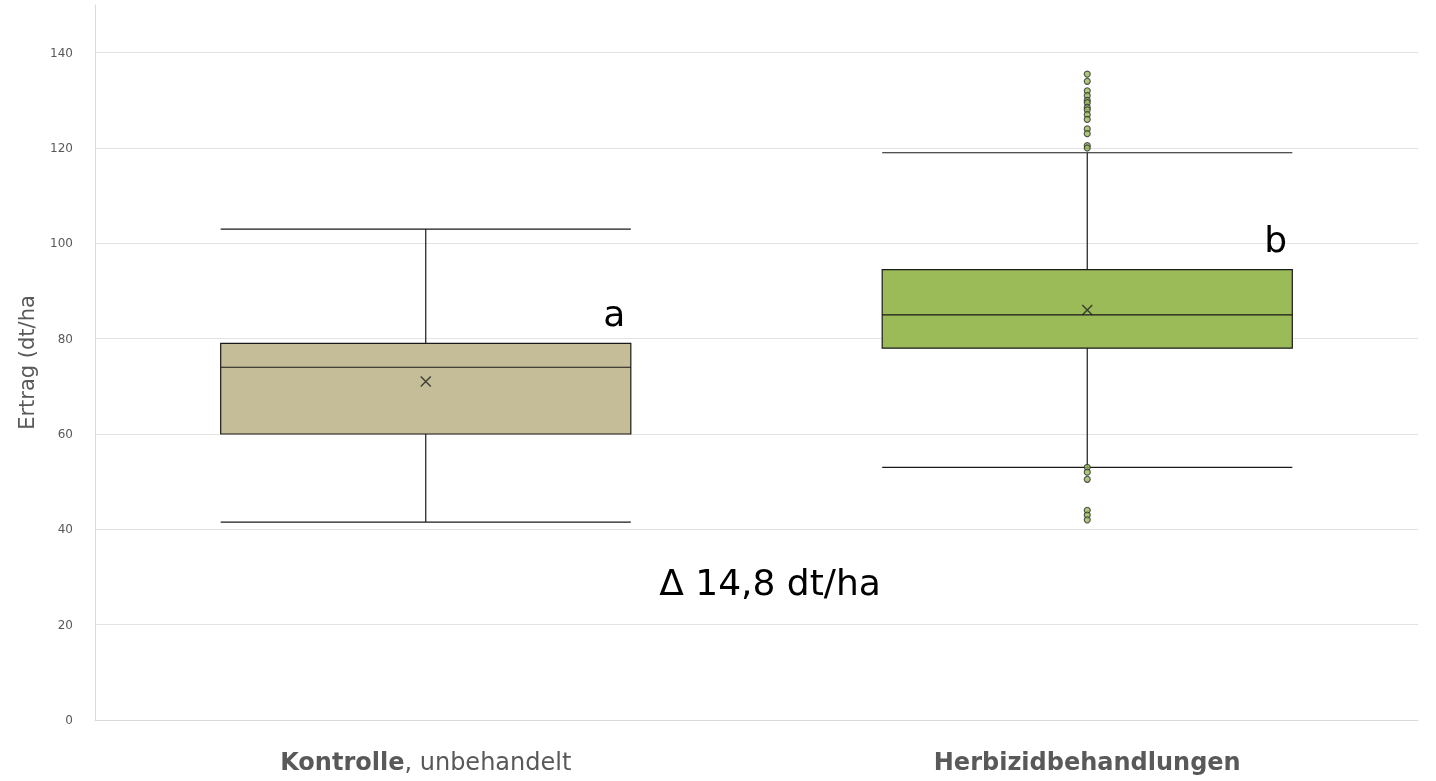  What do you see at coordinates (26, 362) in the screenshot?
I see `y-axis-title: Ertrag (dt/ha` at bounding box center [26, 362].